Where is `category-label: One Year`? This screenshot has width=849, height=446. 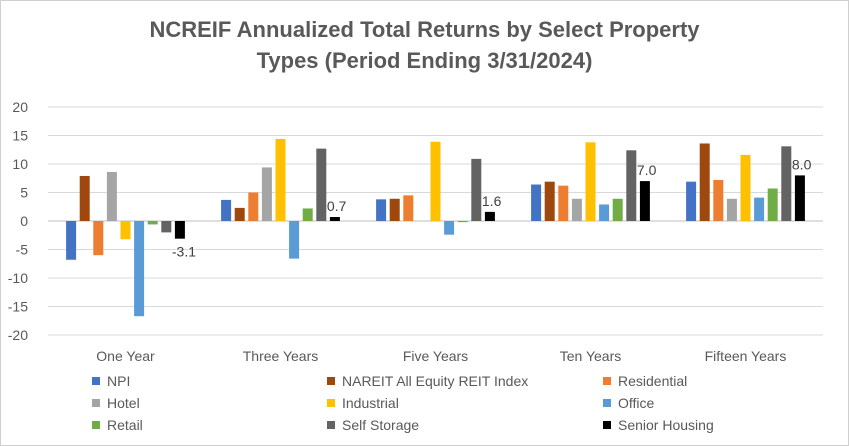
category-label: One Year is located at coordinates (125, 356).